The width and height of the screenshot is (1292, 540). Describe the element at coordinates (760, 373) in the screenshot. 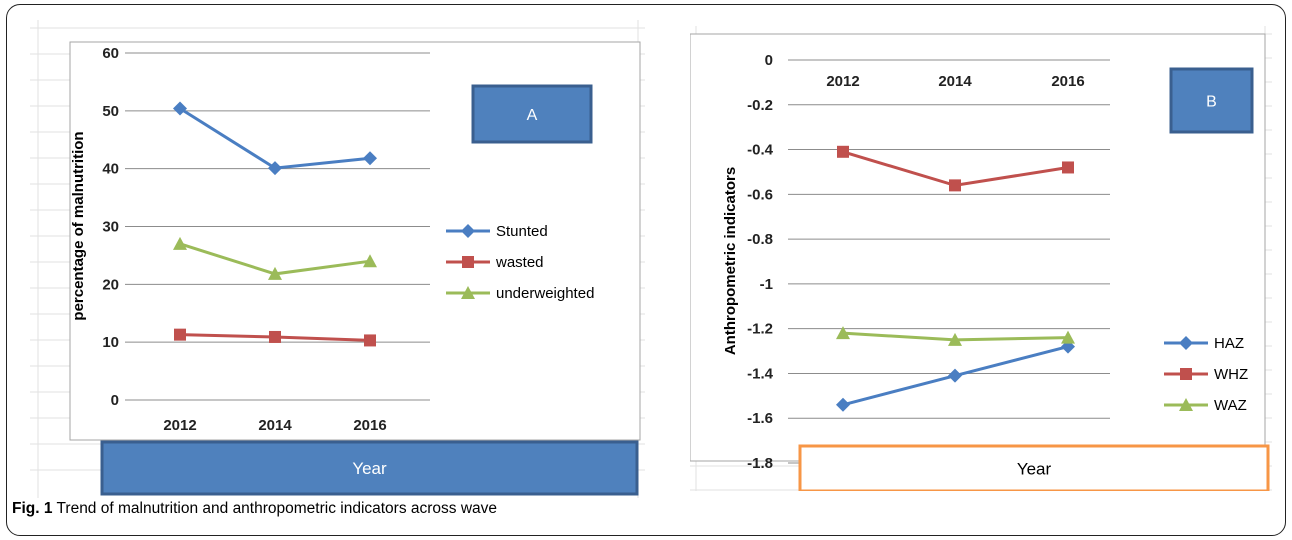

I see `y-tick-label: -1.4` at that location.